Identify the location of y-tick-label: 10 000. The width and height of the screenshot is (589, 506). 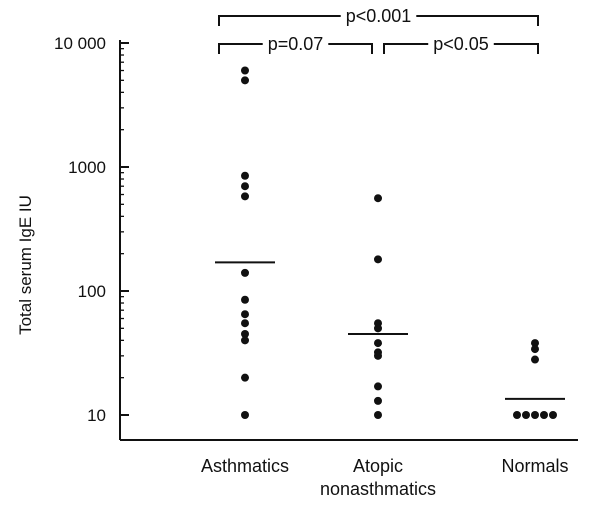
(80, 43).